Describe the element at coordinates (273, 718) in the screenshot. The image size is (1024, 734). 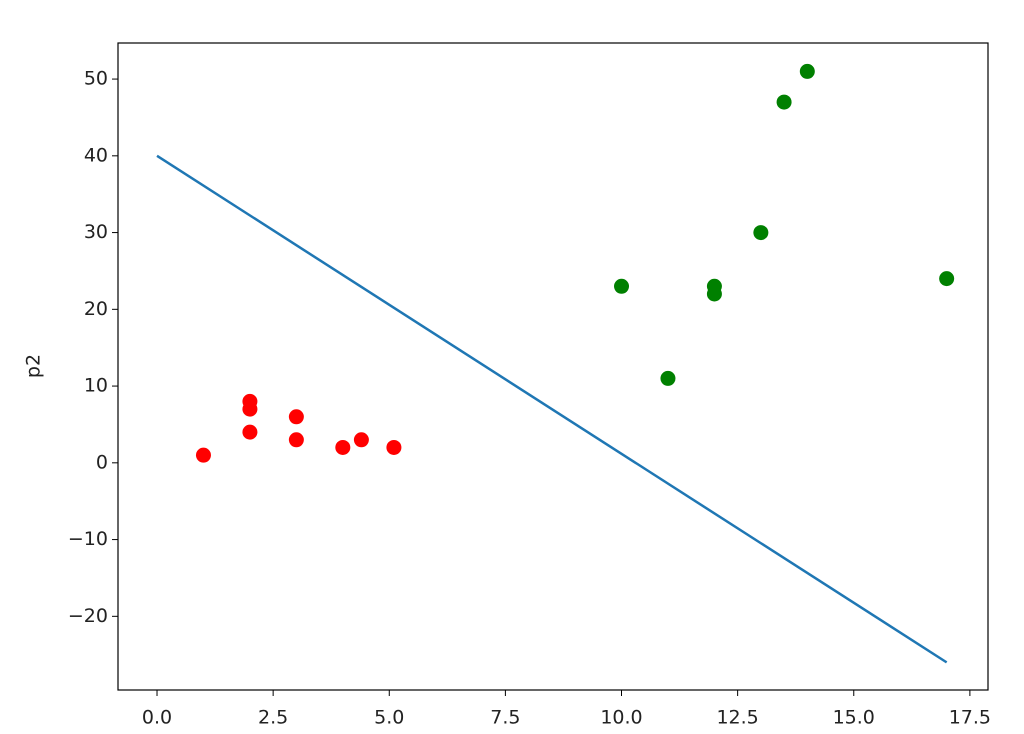
I see `x-tick-label: 2.5` at that location.